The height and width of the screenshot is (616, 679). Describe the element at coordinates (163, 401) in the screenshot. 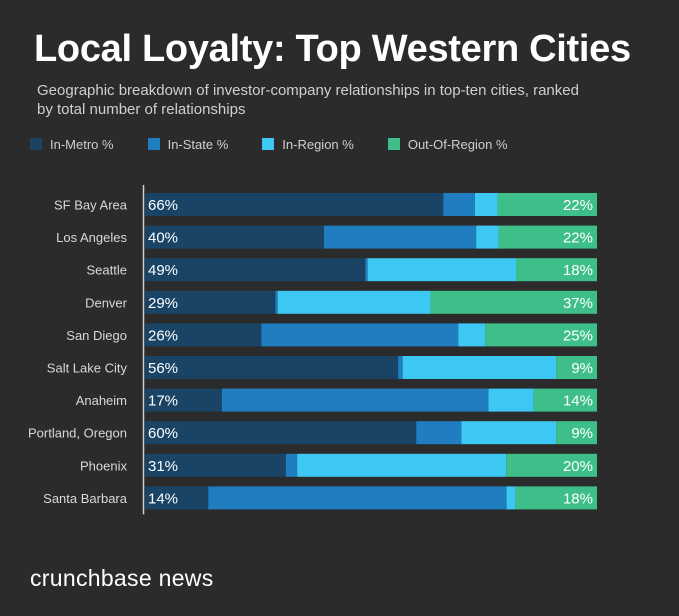

I see `data-label-in-metro-anaheim: 17%` at that location.